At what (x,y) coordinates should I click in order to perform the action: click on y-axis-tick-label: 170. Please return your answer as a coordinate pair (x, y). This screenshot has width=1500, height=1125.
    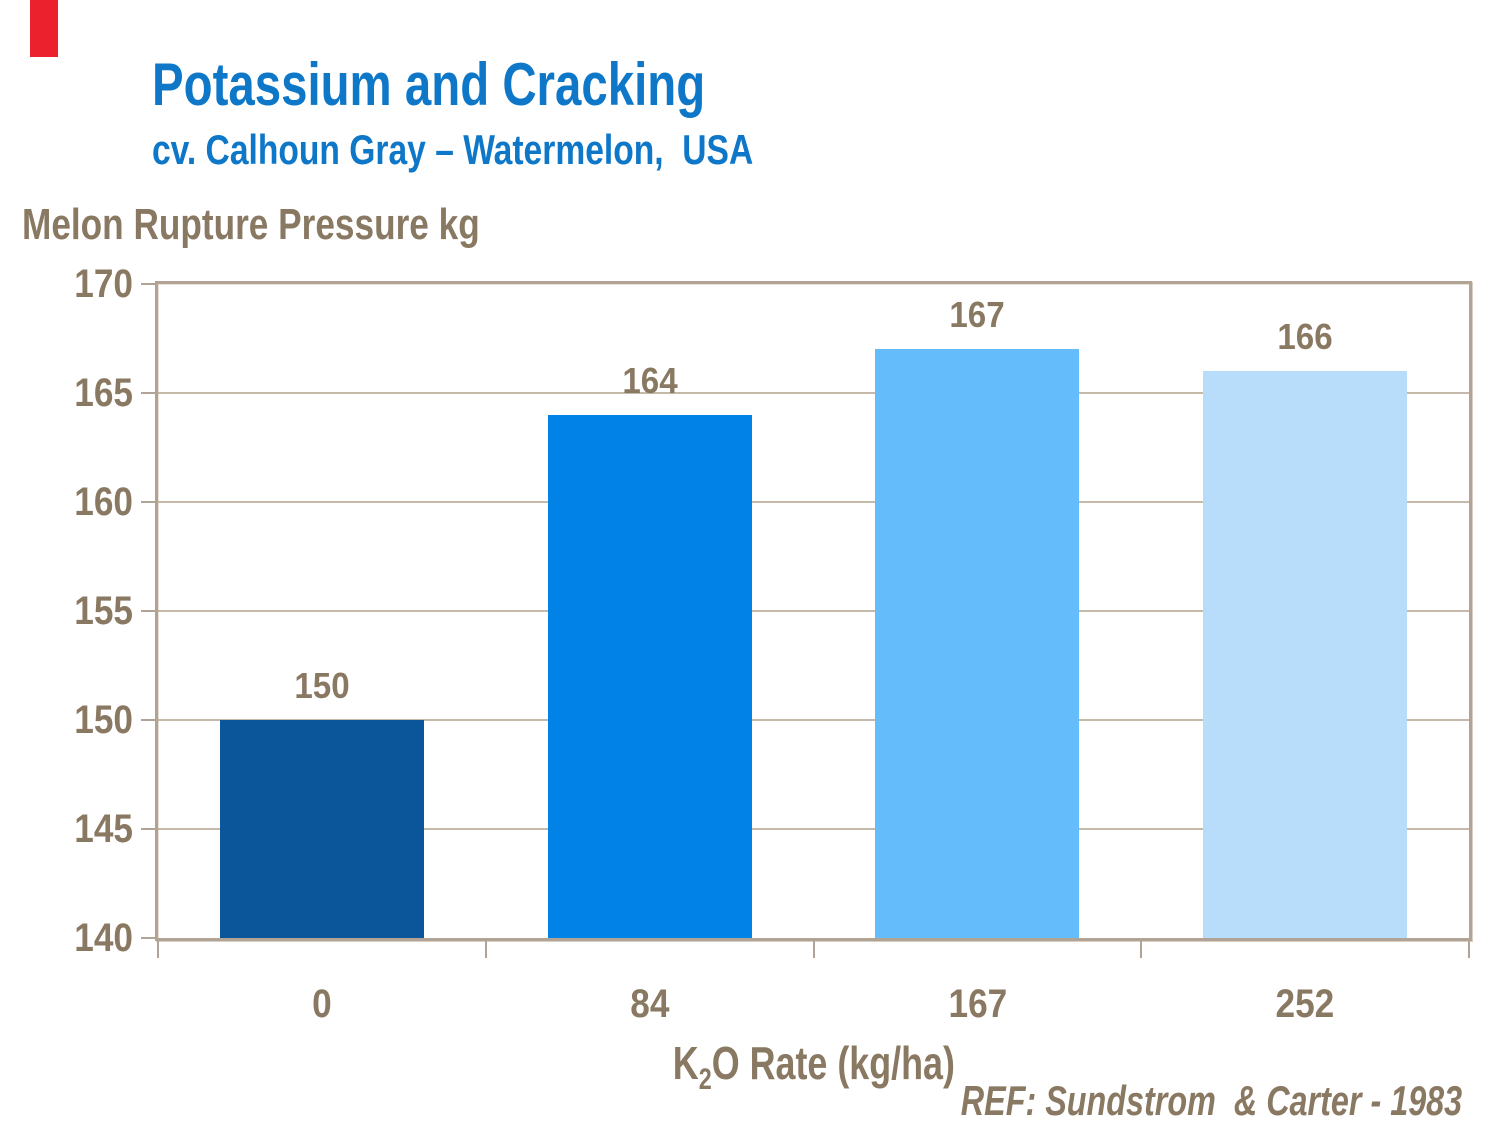
    Looking at the image, I should click on (103, 284).